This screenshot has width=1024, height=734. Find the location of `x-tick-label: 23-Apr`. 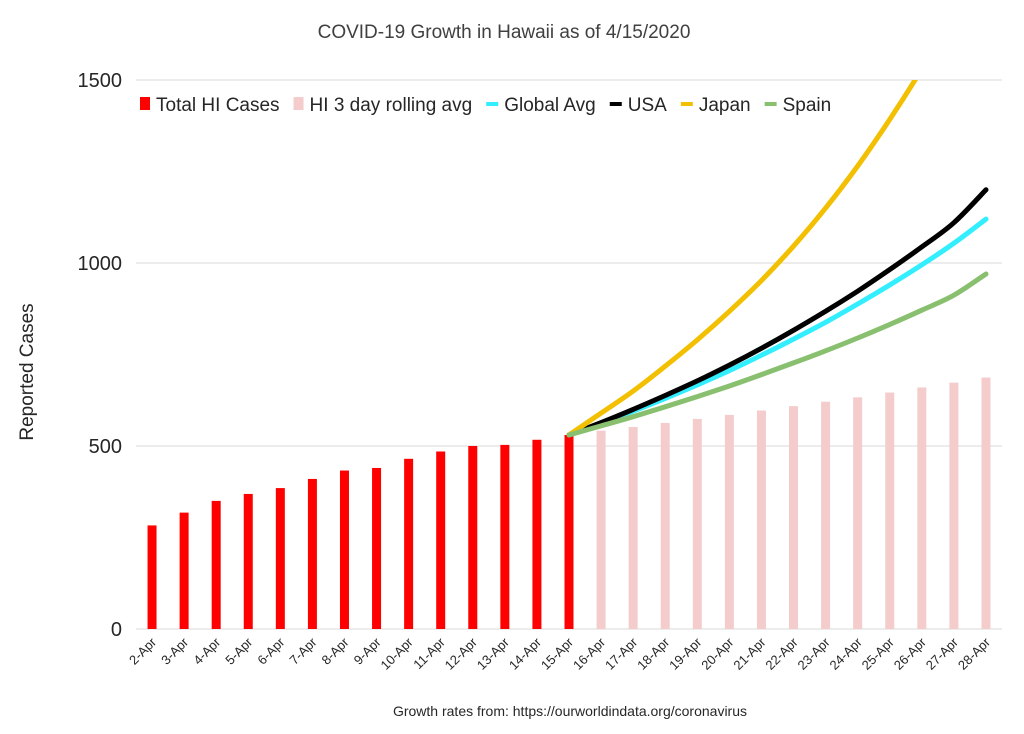

x-tick-label: 23-Apr is located at coordinates (814, 653).